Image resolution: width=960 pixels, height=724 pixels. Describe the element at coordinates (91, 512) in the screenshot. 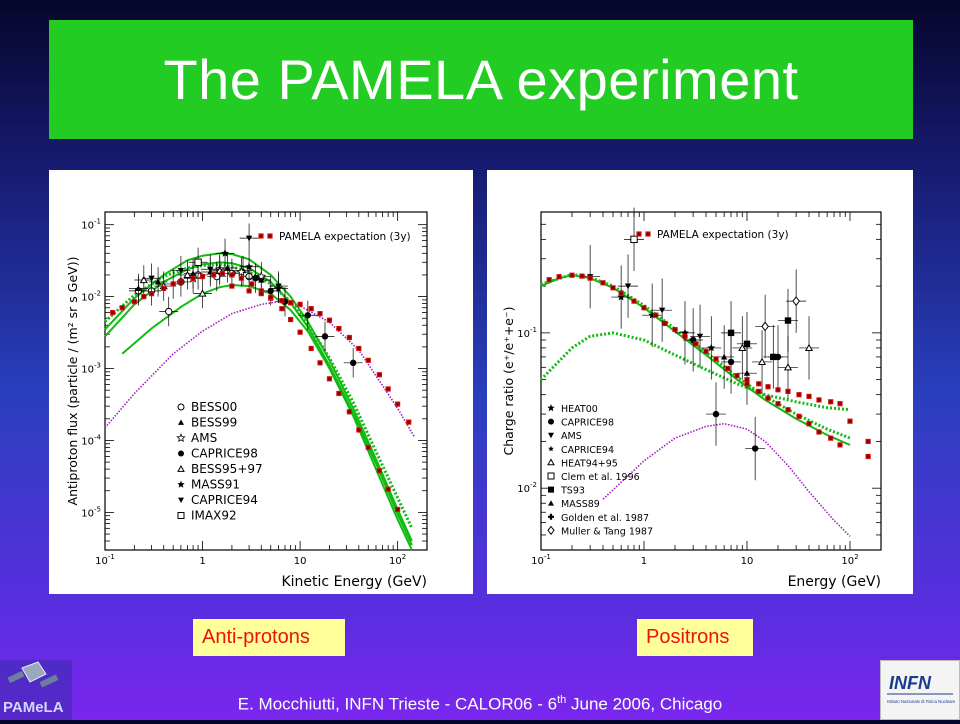

I see `y-tick-label-4: 10⁻⁵` at that location.